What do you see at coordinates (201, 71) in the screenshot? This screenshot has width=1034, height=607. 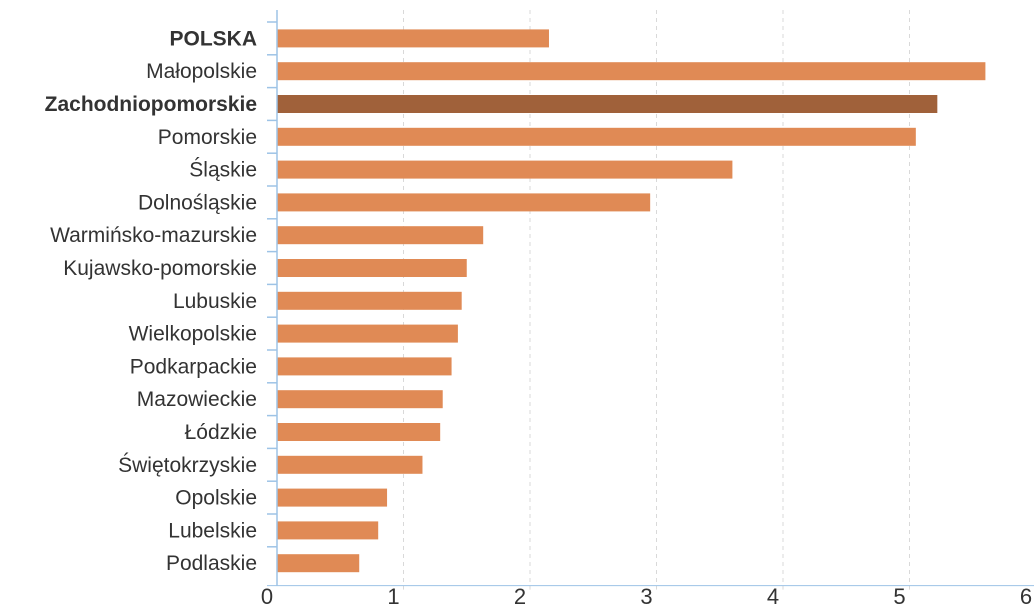 I see `category-label: Małopolskie` at bounding box center [201, 71].